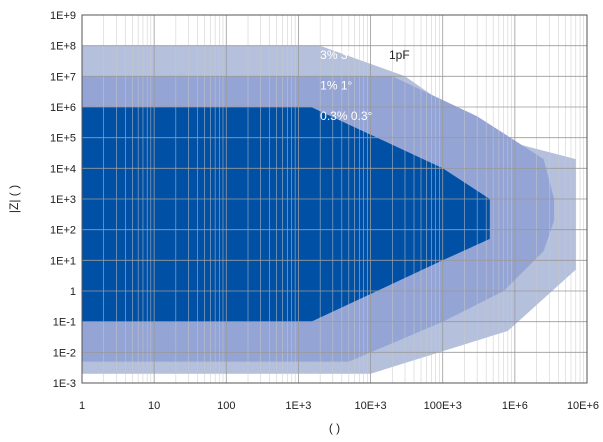  Describe the element at coordinates (346, 116) in the screenshot. I see `annotation-0-3-0-3: 0.3% 0.3°` at that location.